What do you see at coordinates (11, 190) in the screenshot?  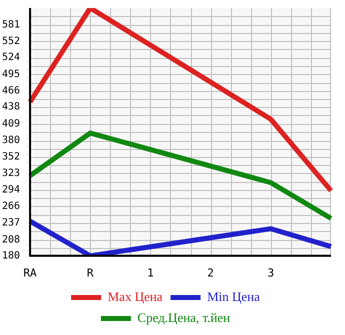 I see `y-tick-label: 294` at bounding box center [11, 190].